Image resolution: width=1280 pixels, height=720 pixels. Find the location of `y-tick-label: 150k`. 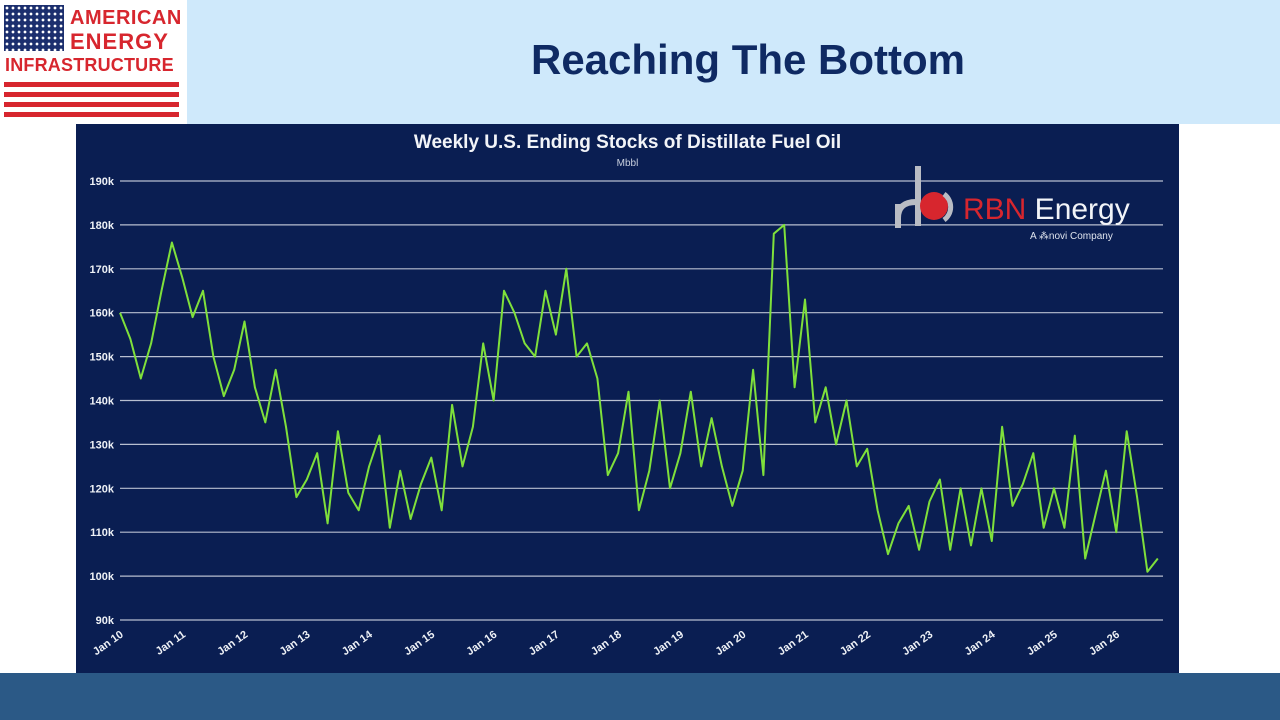

y-tick-label: 150k is located at coordinates (102, 358).